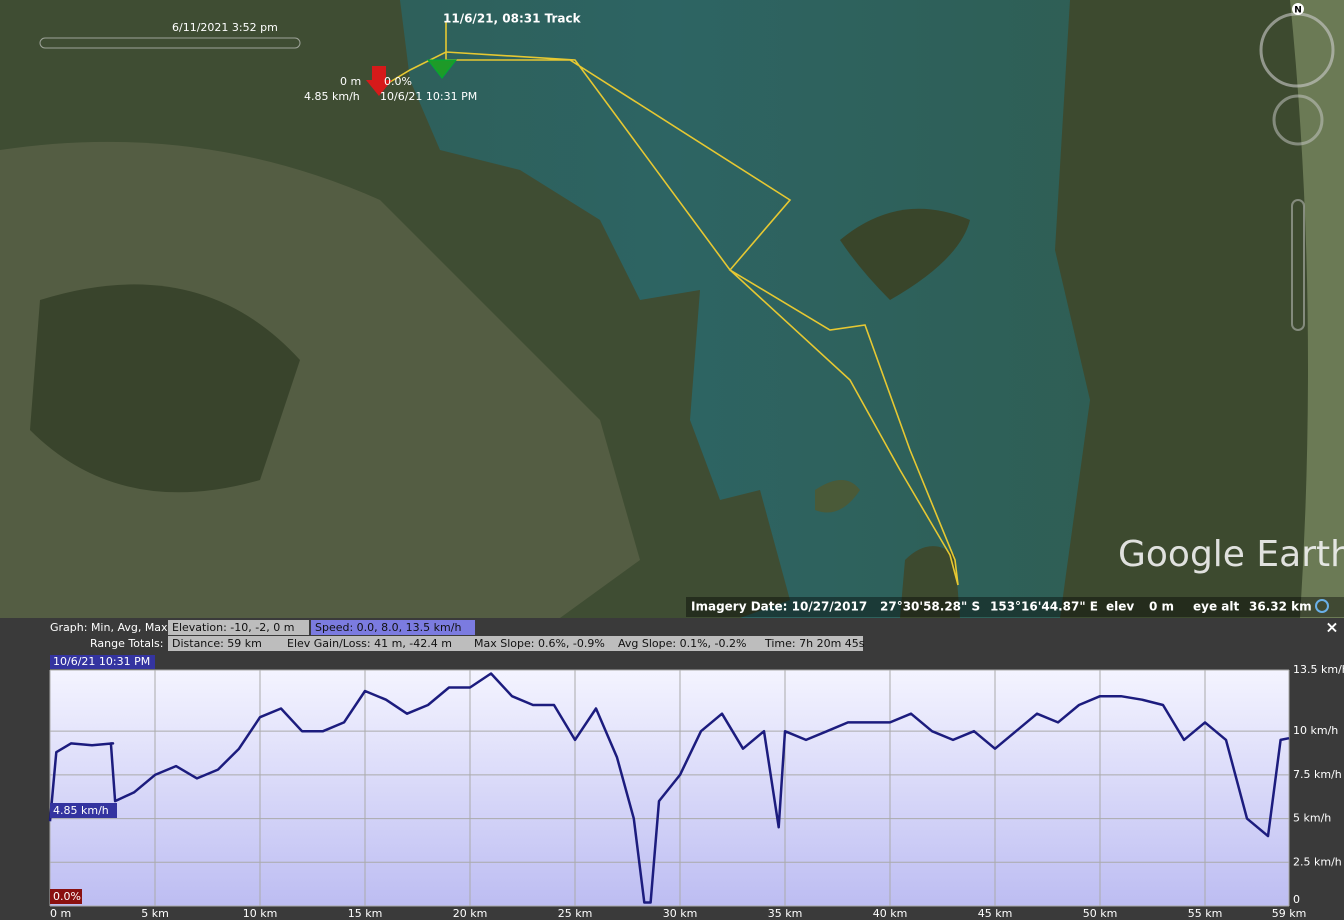 This screenshot has height=920, width=1344. Describe the element at coordinates (1289, 913) in the screenshot. I see `x-tick-label: 59 km` at that location.